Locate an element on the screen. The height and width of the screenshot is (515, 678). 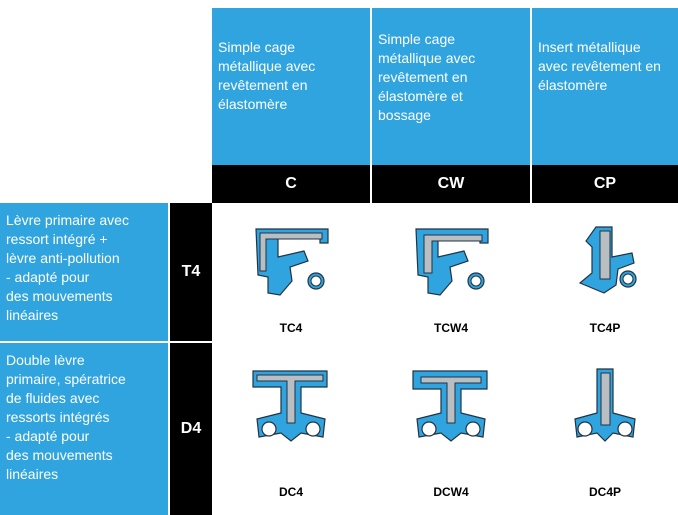
seal-cell: DCW4 is located at coordinates (451, 429).